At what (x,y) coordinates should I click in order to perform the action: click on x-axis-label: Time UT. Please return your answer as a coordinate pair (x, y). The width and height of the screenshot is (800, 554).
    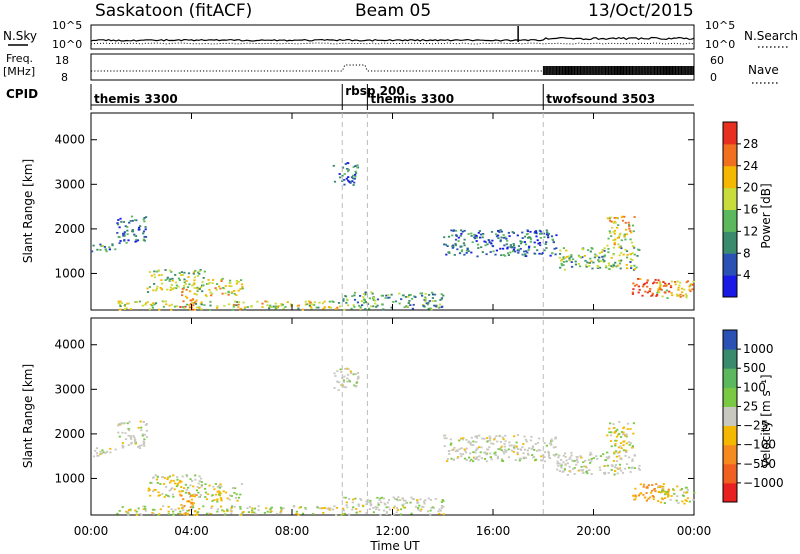
    Looking at the image, I should click on (394, 546).